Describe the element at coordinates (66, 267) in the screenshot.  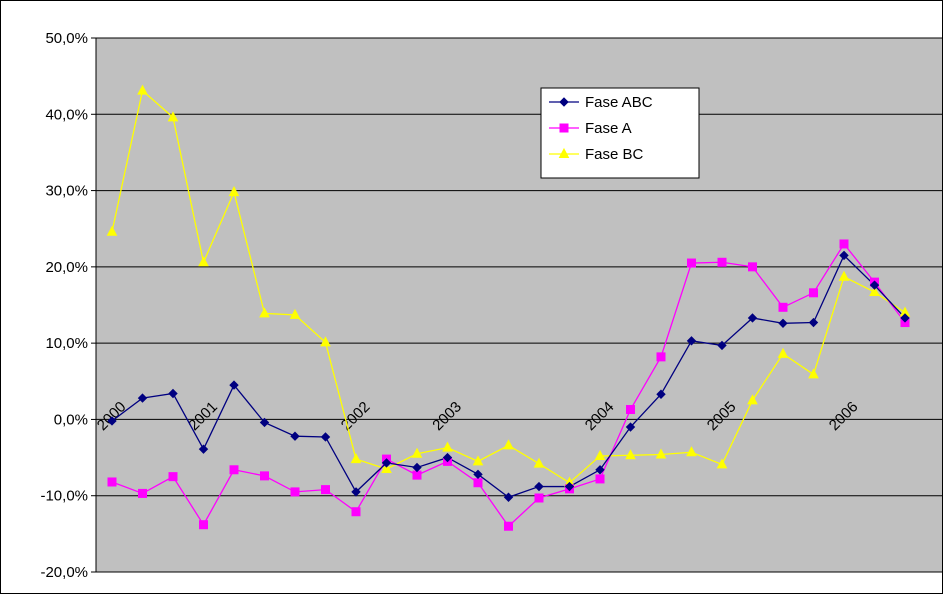
I see `y-tick-label: 20,0%` at that location.